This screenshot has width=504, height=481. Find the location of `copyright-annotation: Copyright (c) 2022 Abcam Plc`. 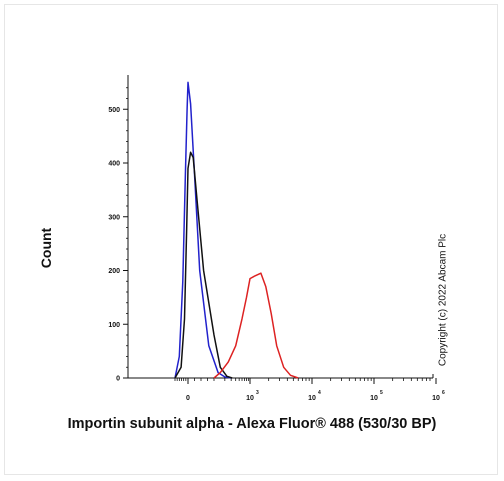

copyright-annotation: Copyright (c) 2022 Abcam Plc is located at coordinates (443, 300).